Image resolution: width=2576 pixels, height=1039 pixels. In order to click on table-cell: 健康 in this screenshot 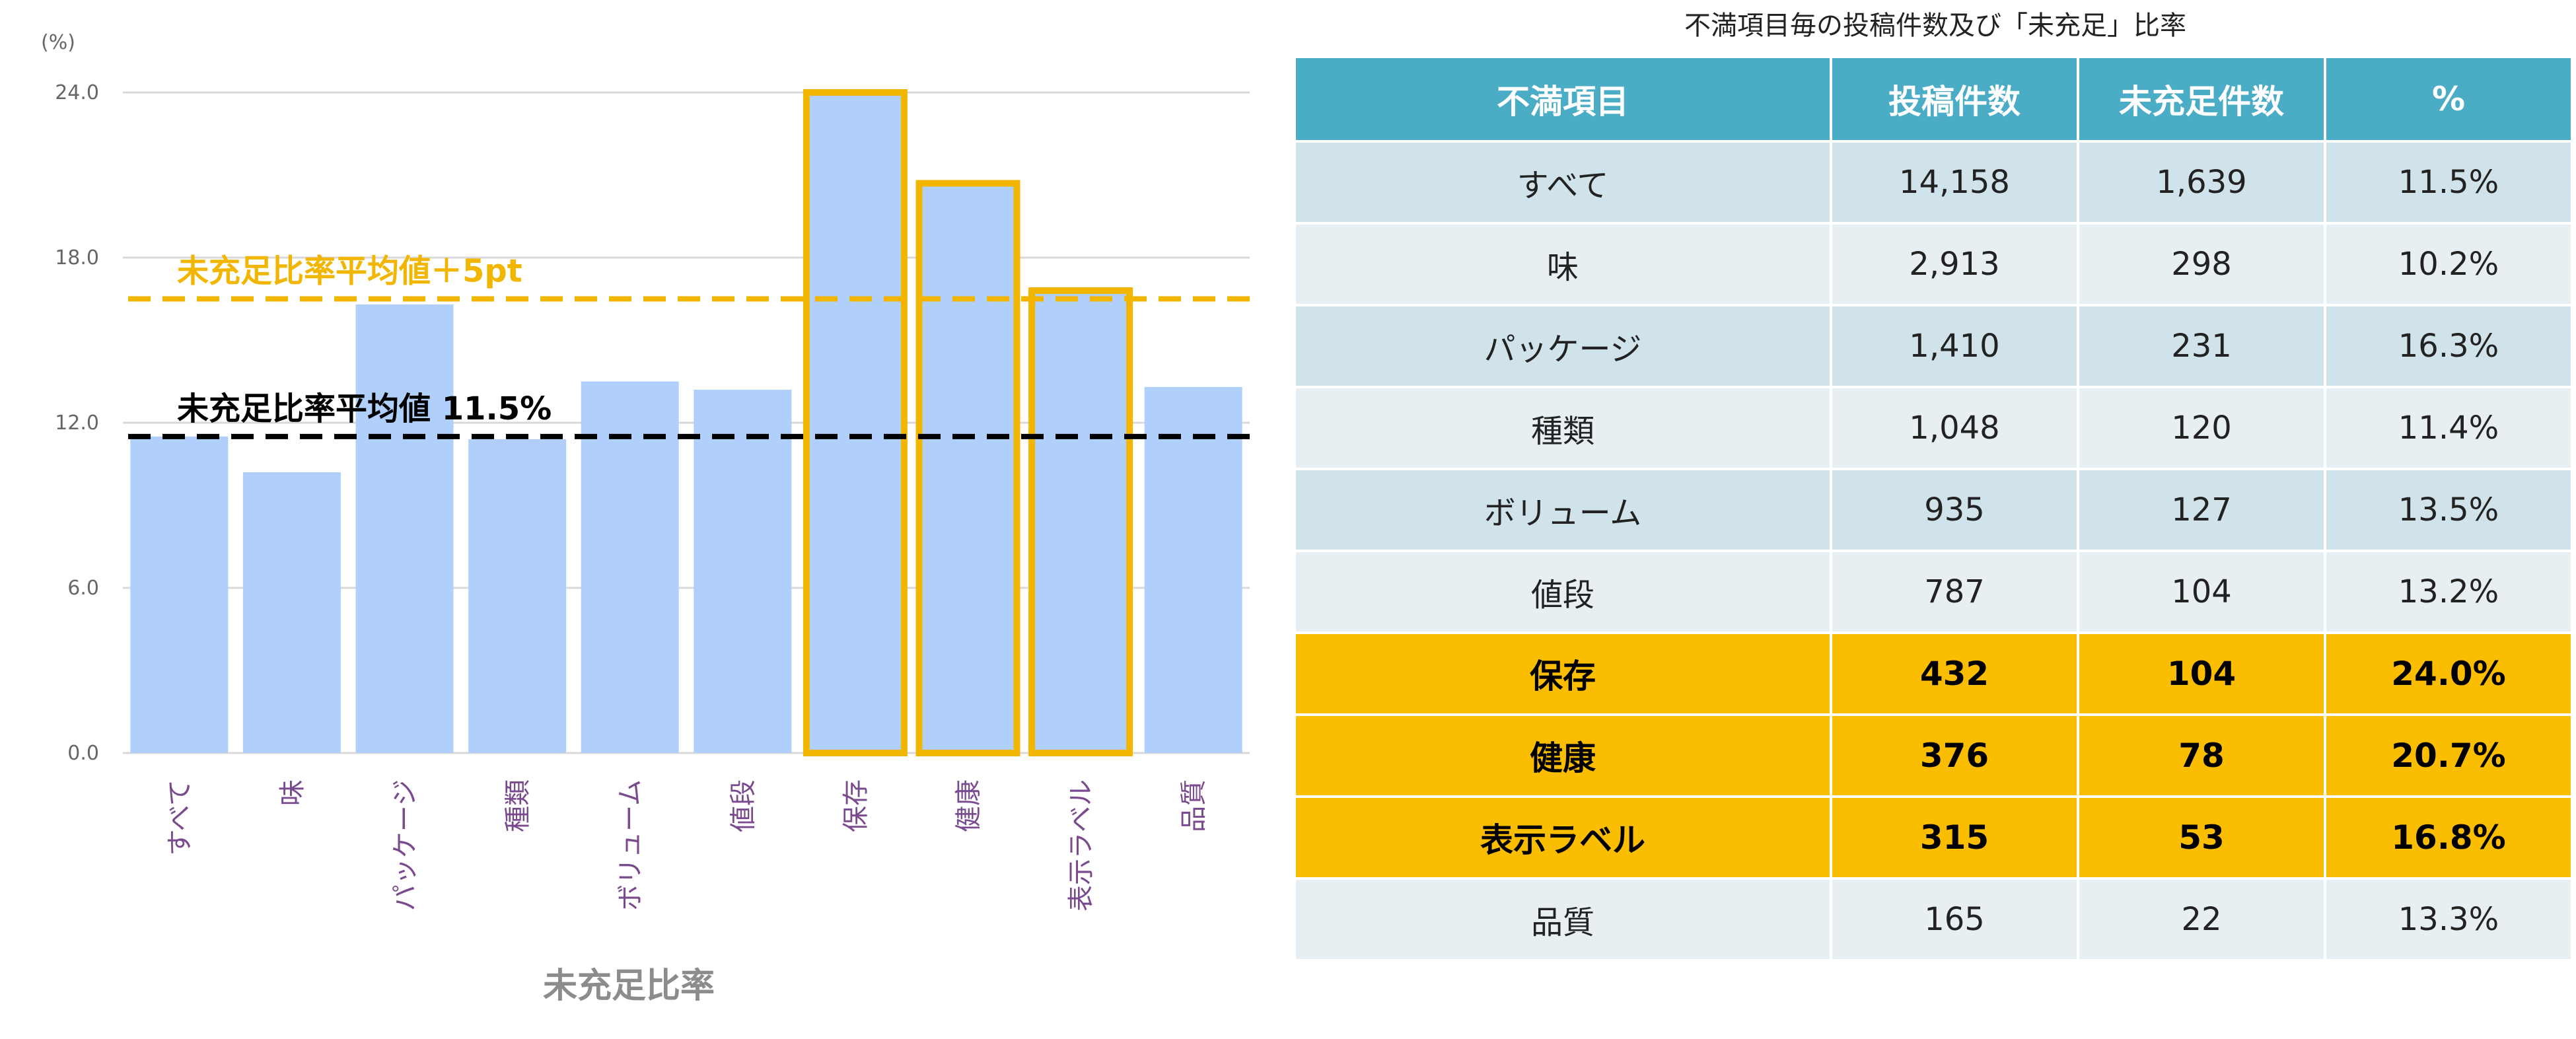, I will do `click(1562, 755)`.